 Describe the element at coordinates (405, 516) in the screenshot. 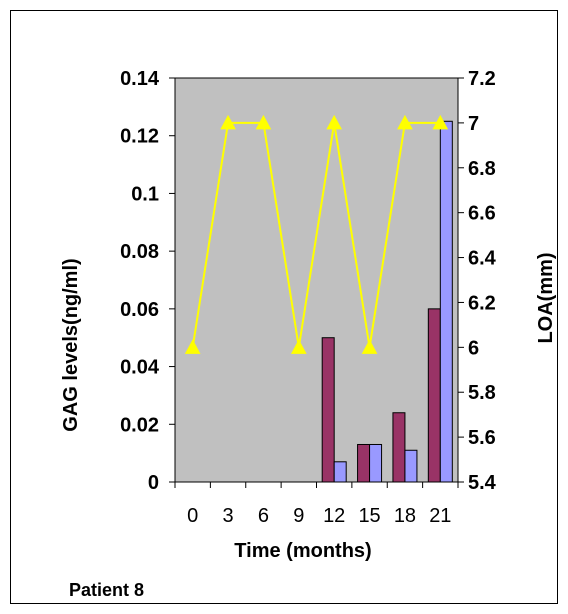

I see `x-tick-label: 18` at that location.